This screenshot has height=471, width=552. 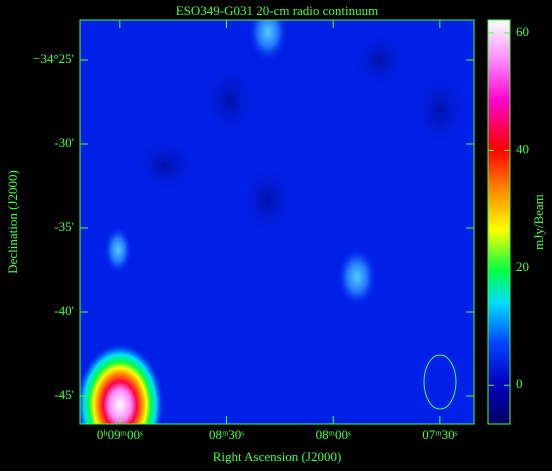 I want to click on colorbar, so click(x=499, y=222).